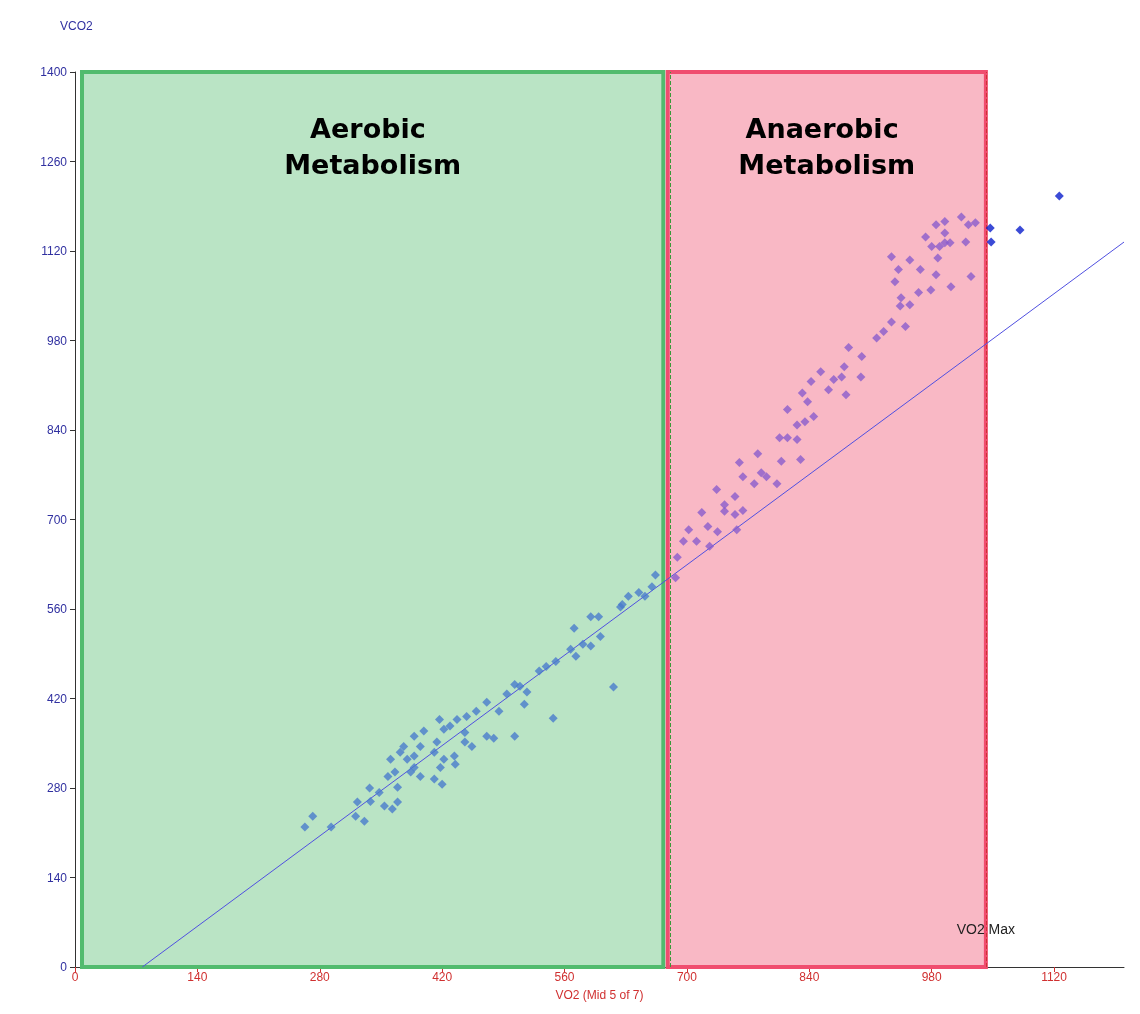 The width and height of the screenshot is (1140, 1014). Describe the element at coordinates (373, 146) in the screenshot. I see `band-label: Aerobic Metabolism` at that location.